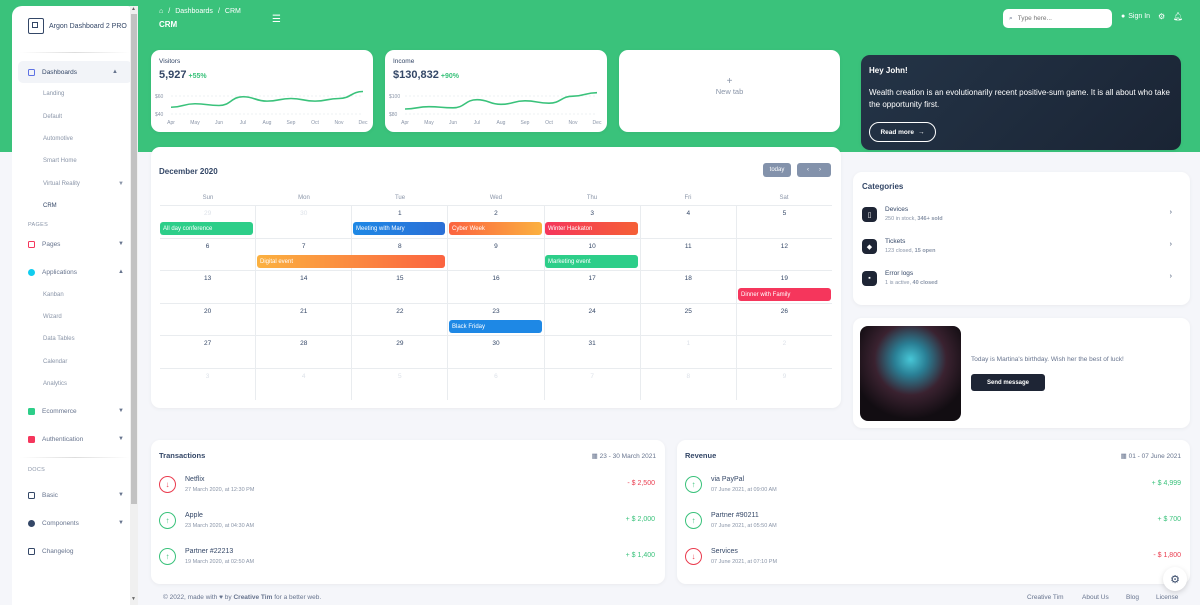 Image resolution: width=1200 pixels, height=605 pixels. What do you see at coordinates (1133, 597) in the screenshot?
I see `footer-link-blog: Blog` at bounding box center [1133, 597].